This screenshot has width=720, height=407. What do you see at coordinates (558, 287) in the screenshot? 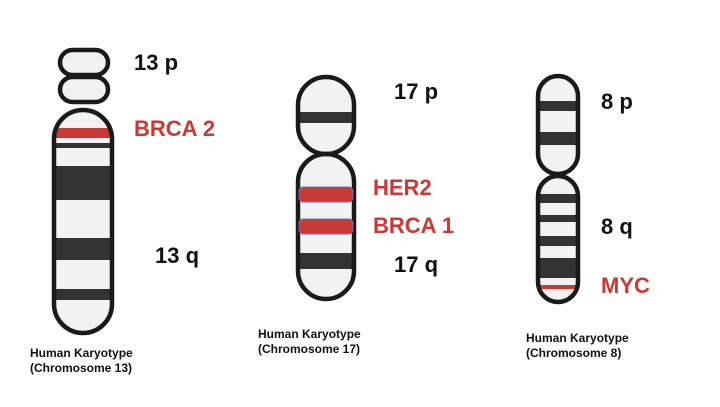
I see `chr8-gene-band-myc` at bounding box center [558, 287].